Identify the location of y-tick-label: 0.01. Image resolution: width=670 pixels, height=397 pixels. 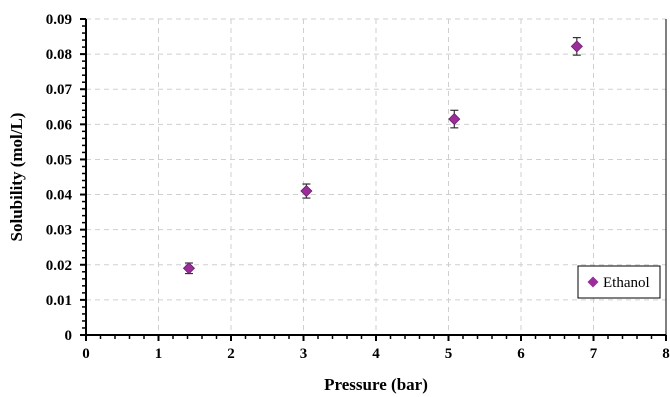
(59, 301).